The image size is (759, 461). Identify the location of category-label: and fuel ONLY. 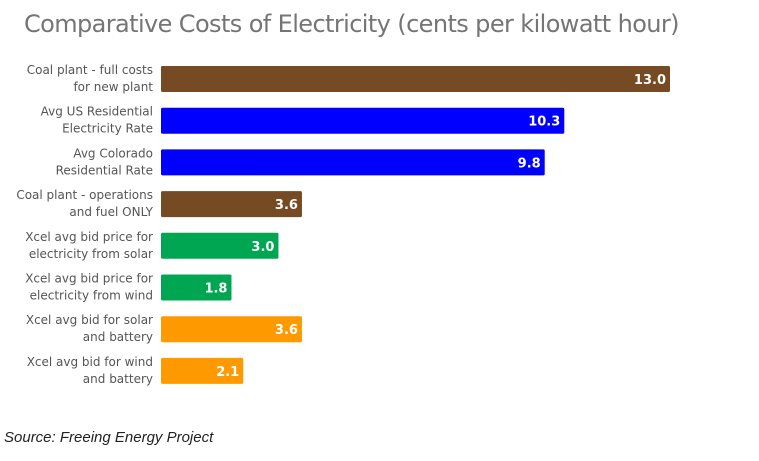
(111, 212).